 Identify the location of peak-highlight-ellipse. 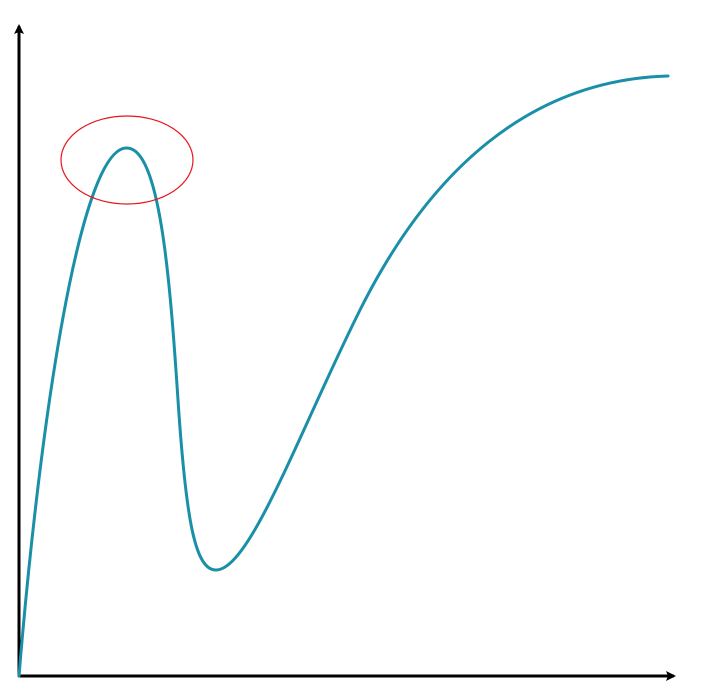
(127, 160).